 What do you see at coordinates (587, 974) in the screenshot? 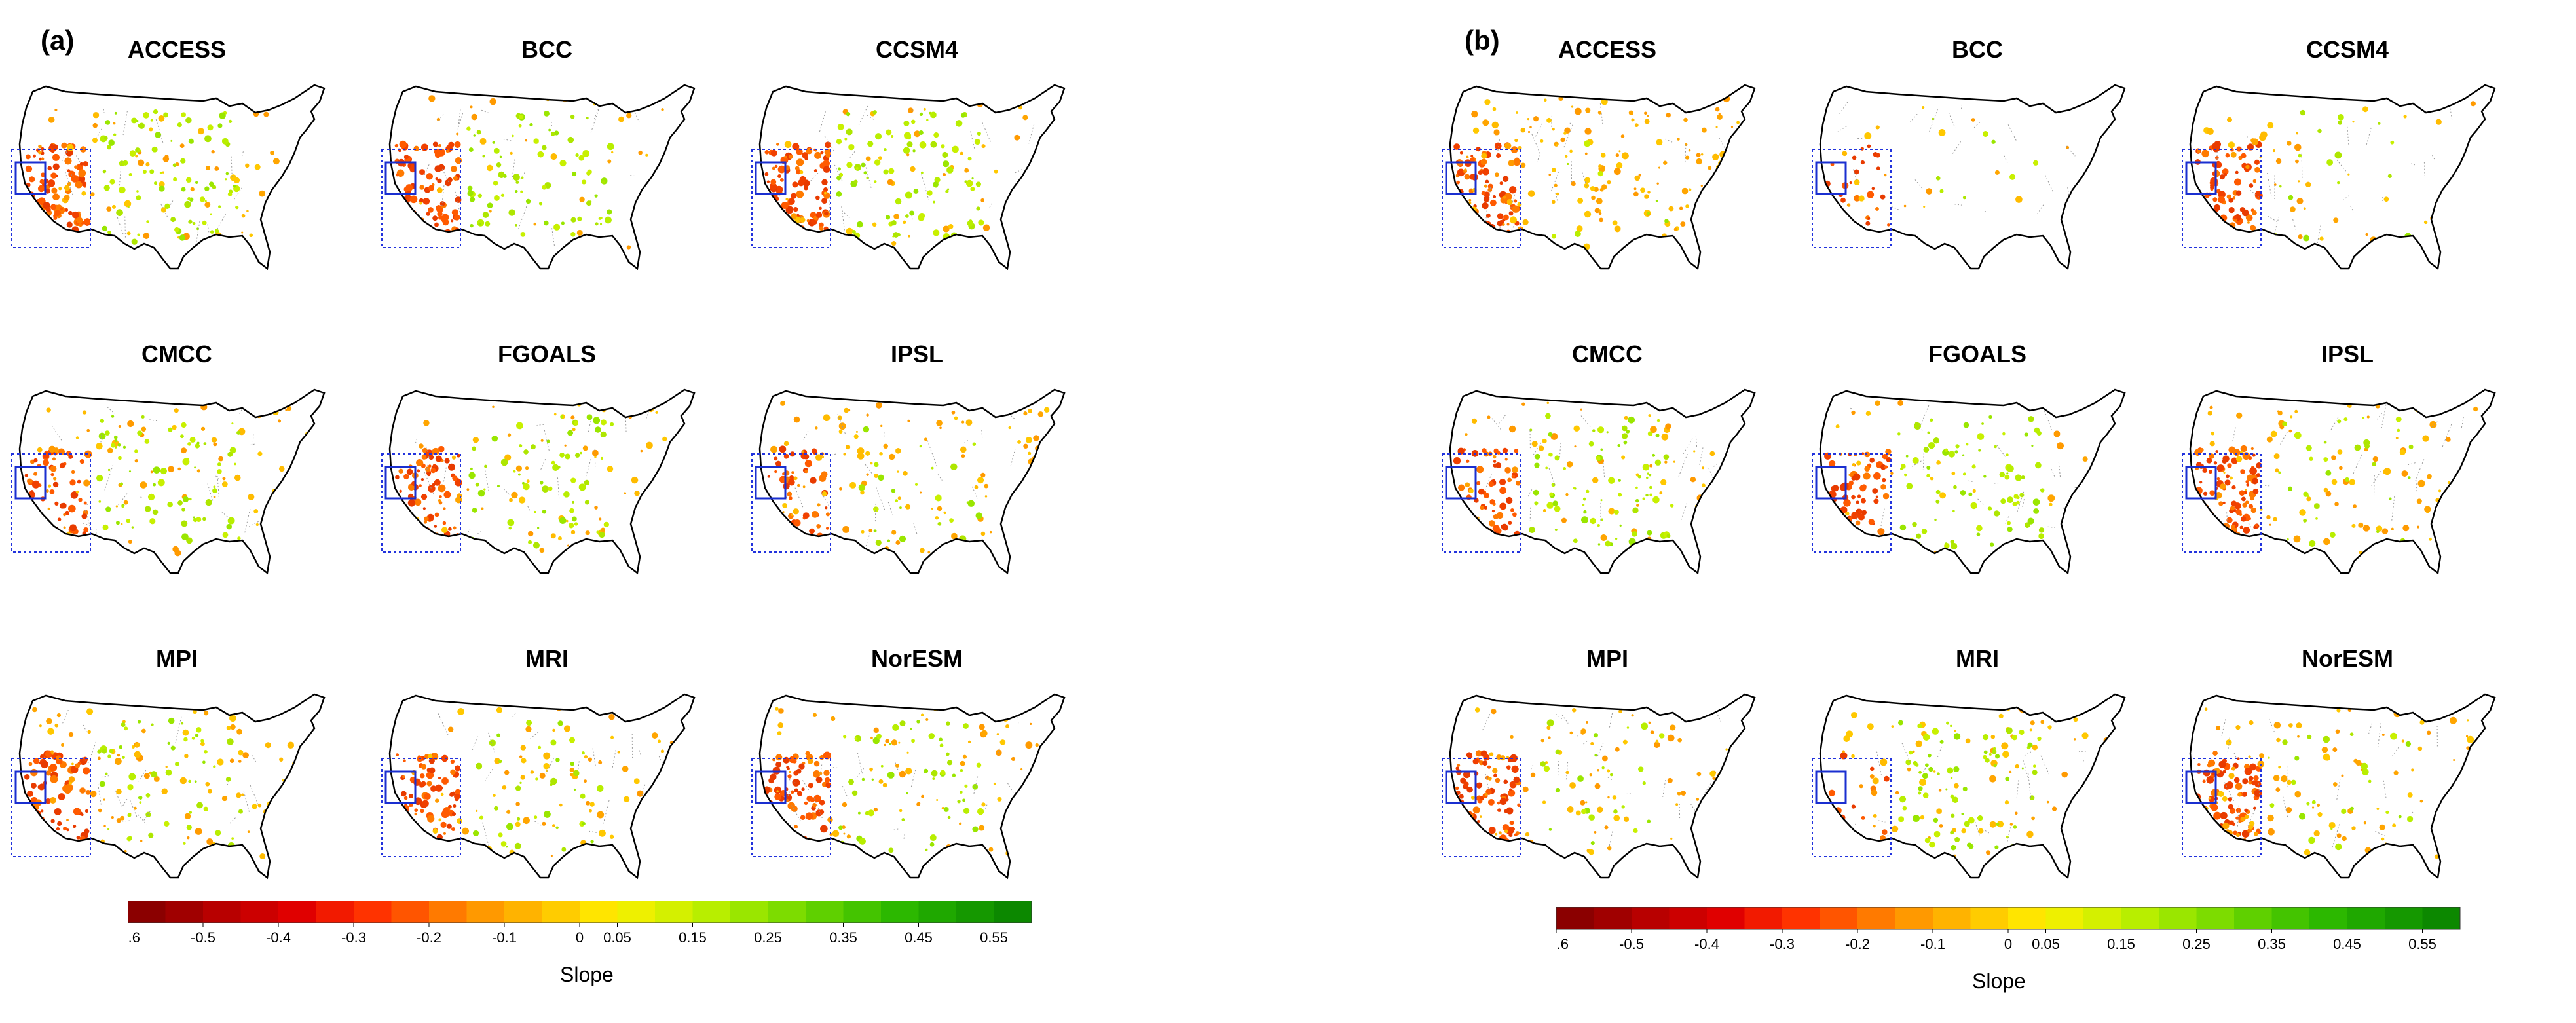
I see `colorbar-title: Slope` at bounding box center [587, 974].